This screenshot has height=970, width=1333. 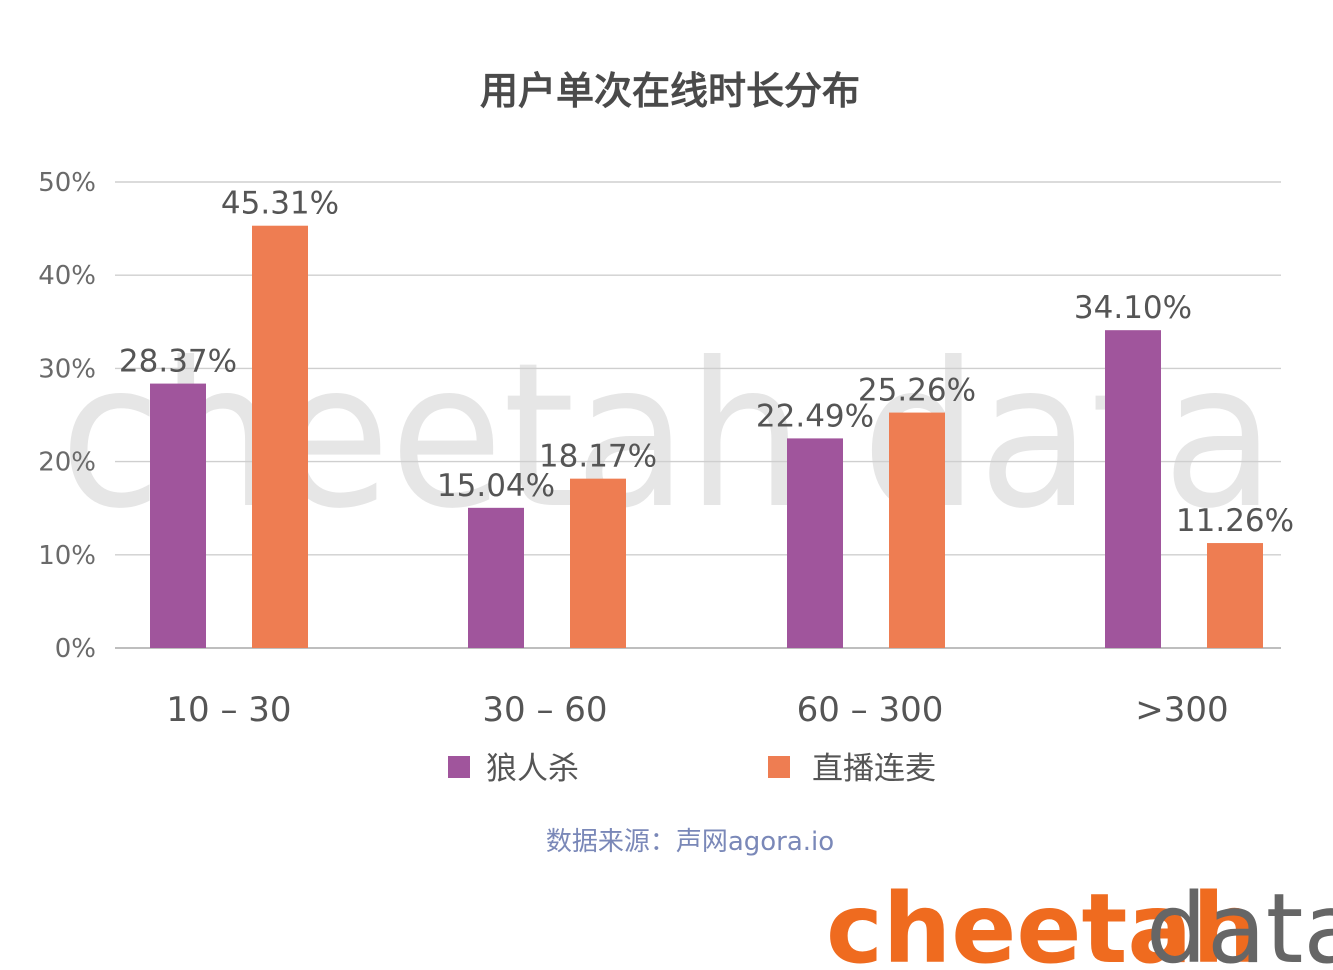 I want to click on legend: 狼人杀 直播连麦, so click(x=692, y=769).